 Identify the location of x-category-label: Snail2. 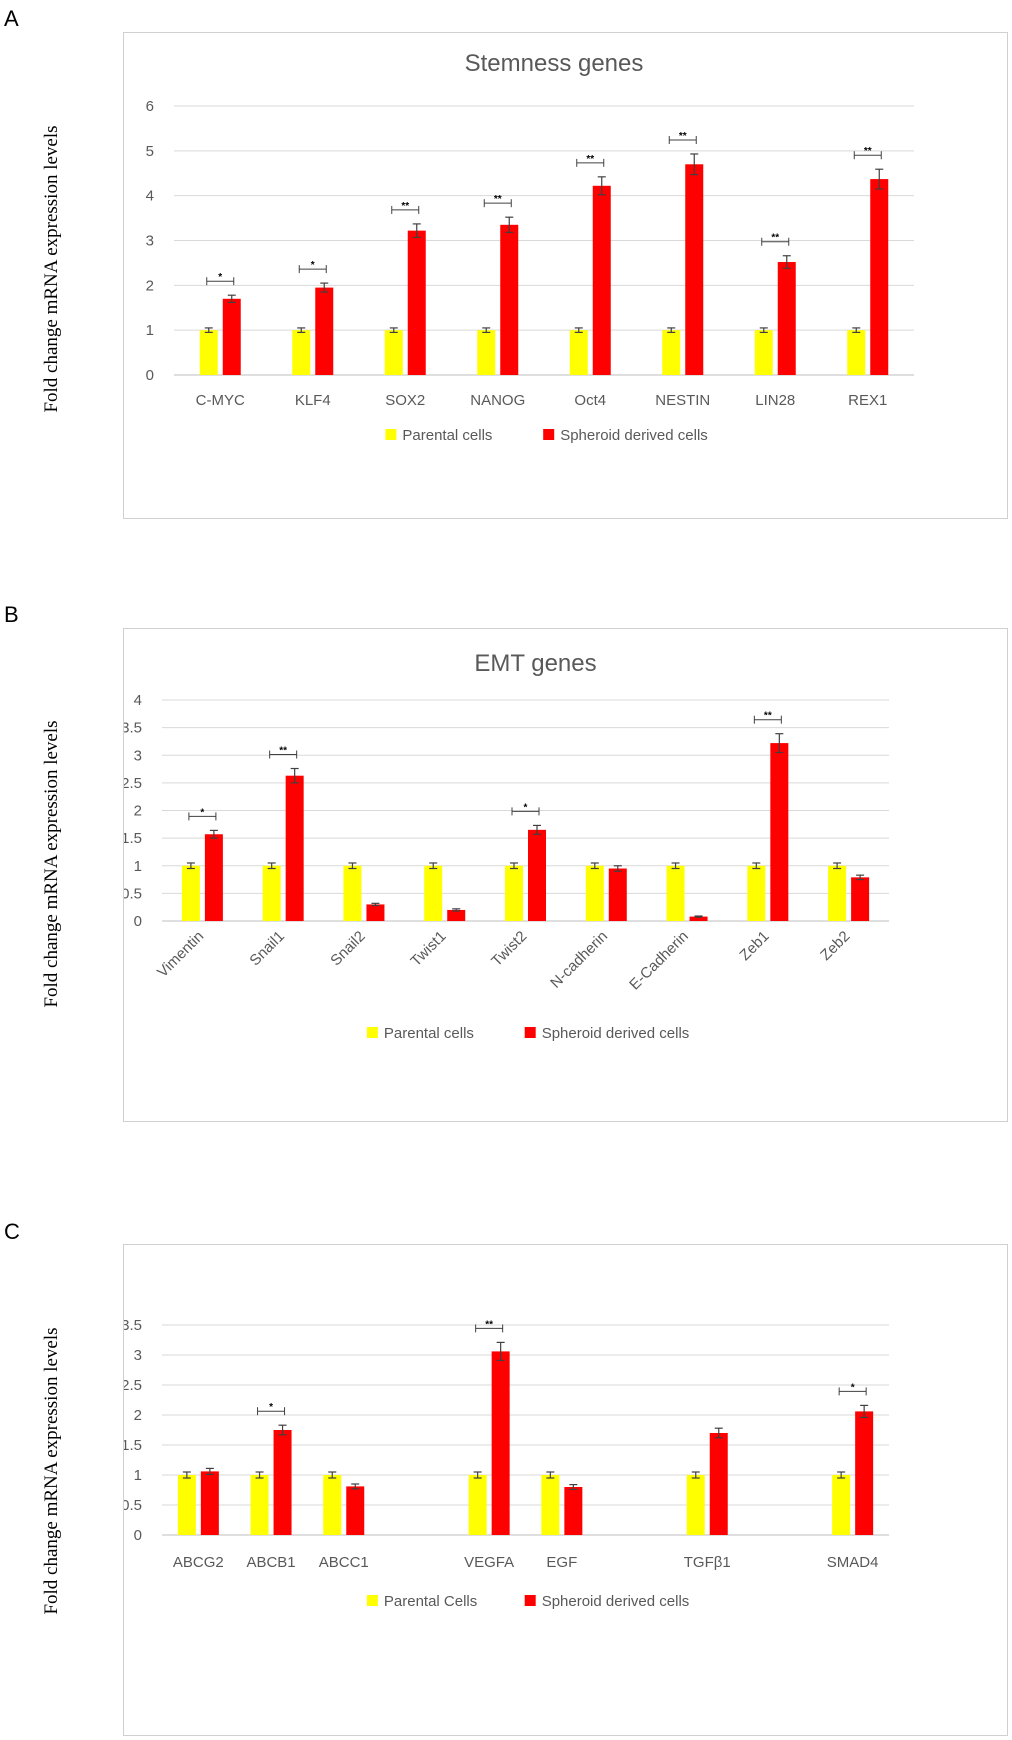
(348, 949).